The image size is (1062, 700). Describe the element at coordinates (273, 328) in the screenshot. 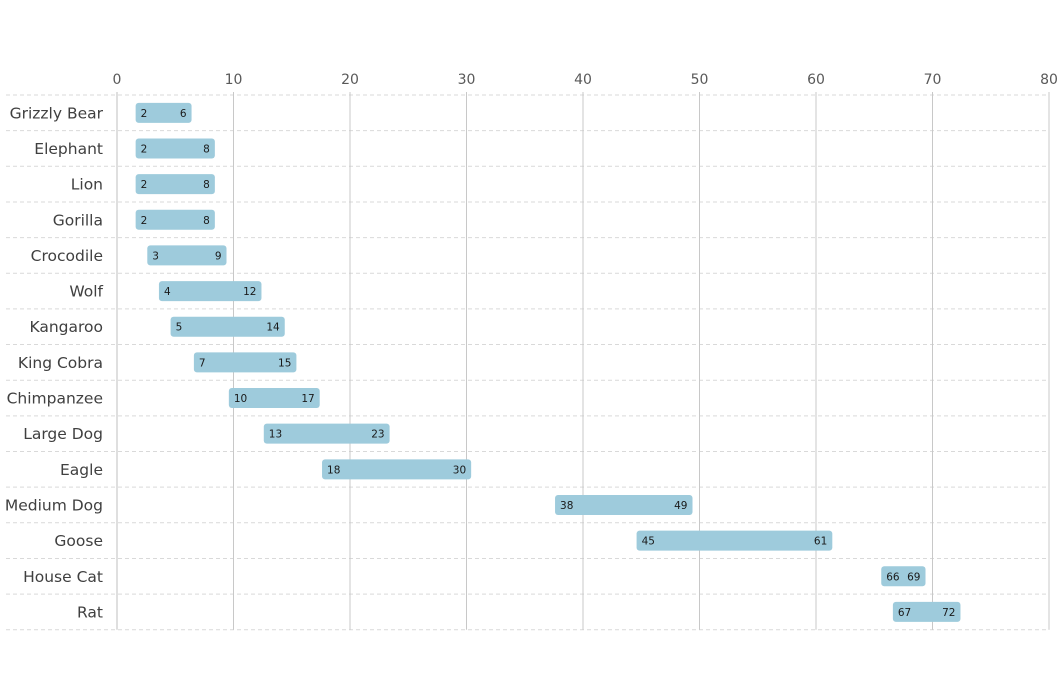

I see `bar-end-label: 14` at that location.